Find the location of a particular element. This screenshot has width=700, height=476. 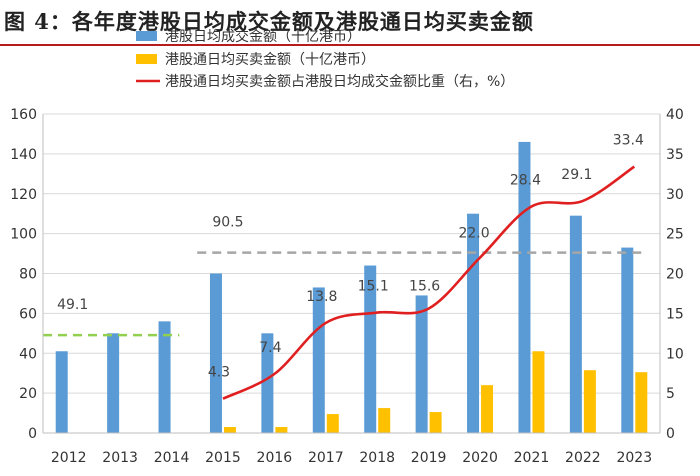

figure-header: 图 4：各年度港股日均成交金额及港股通日均买卖金额 is located at coordinates (350, 23).